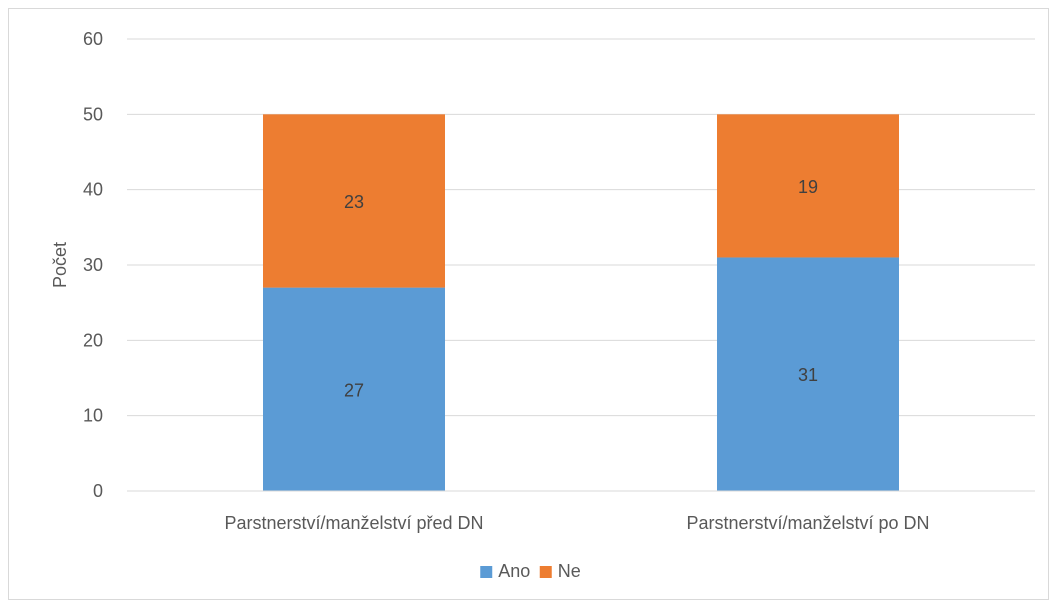  Describe the element at coordinates (569, 571) in the screenshot. I see `legend-label-ne: Ne` at that location.